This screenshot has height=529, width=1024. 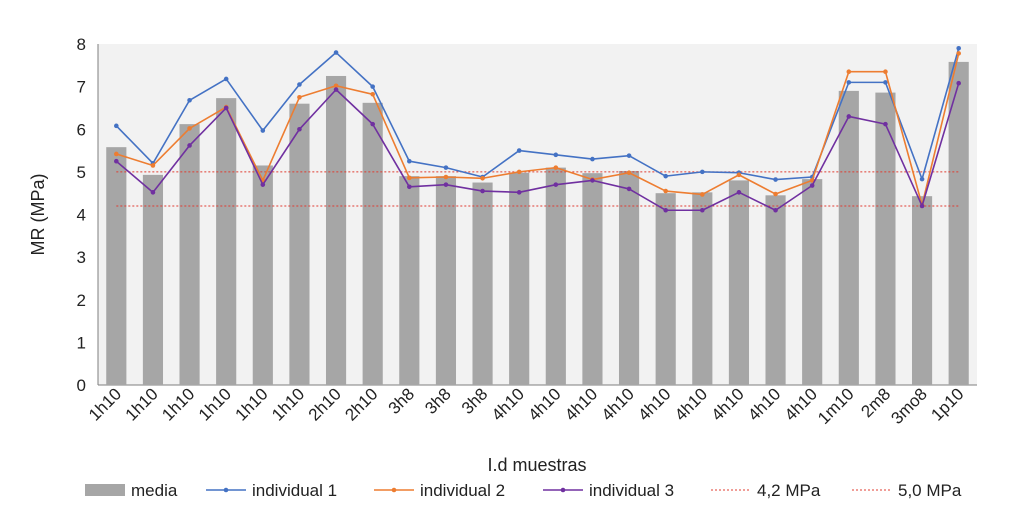 I want to click on legend-swatch-media, so click(x=105, y=490).